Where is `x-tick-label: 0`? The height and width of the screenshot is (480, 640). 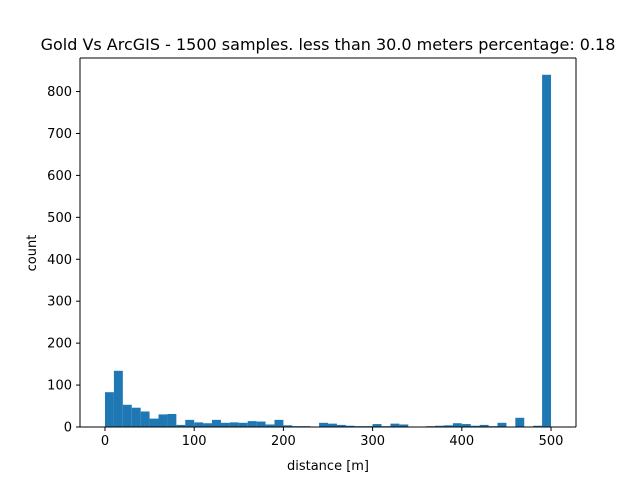
x-tick-label: 0 is located at coordinates (105, 441).